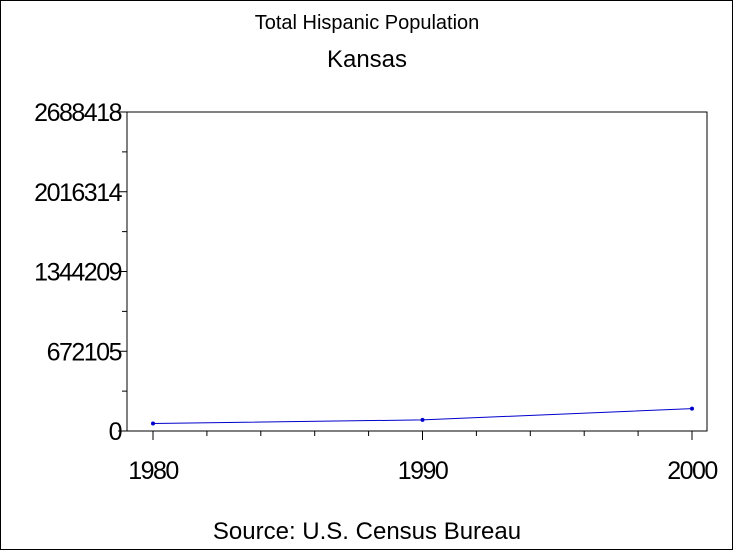  I want to click on y-tick-label: 672105, so click(84, 352).